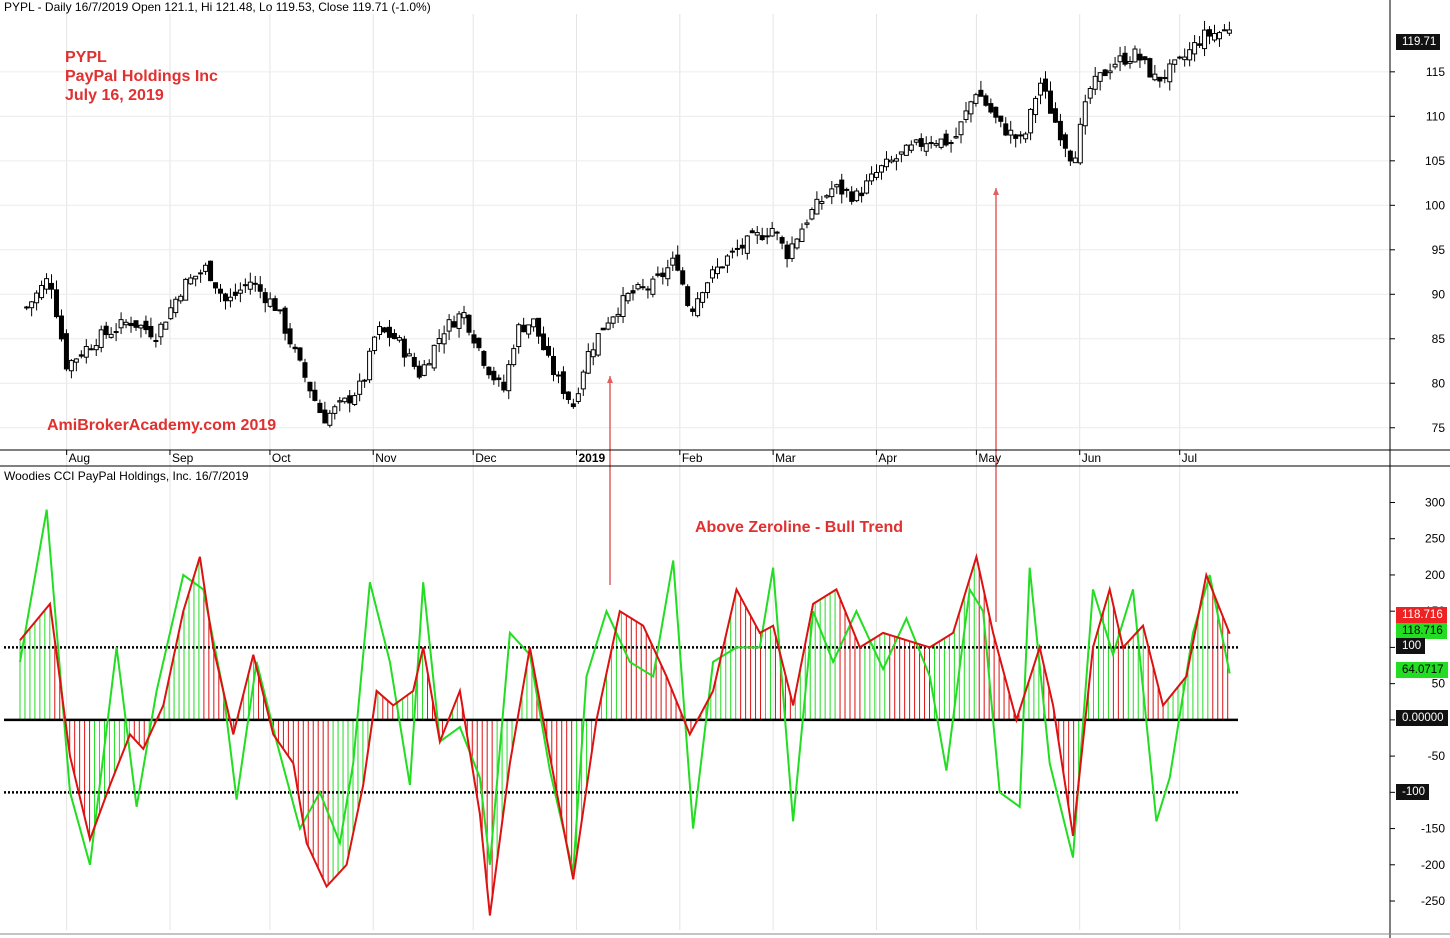 Image resolution: width=1450 pixels, height=938 pixels. What do you see at coordinates (887, 458) in the screenshot?
I see `x-tick-label: Apr` at bounding box center [887, 458].